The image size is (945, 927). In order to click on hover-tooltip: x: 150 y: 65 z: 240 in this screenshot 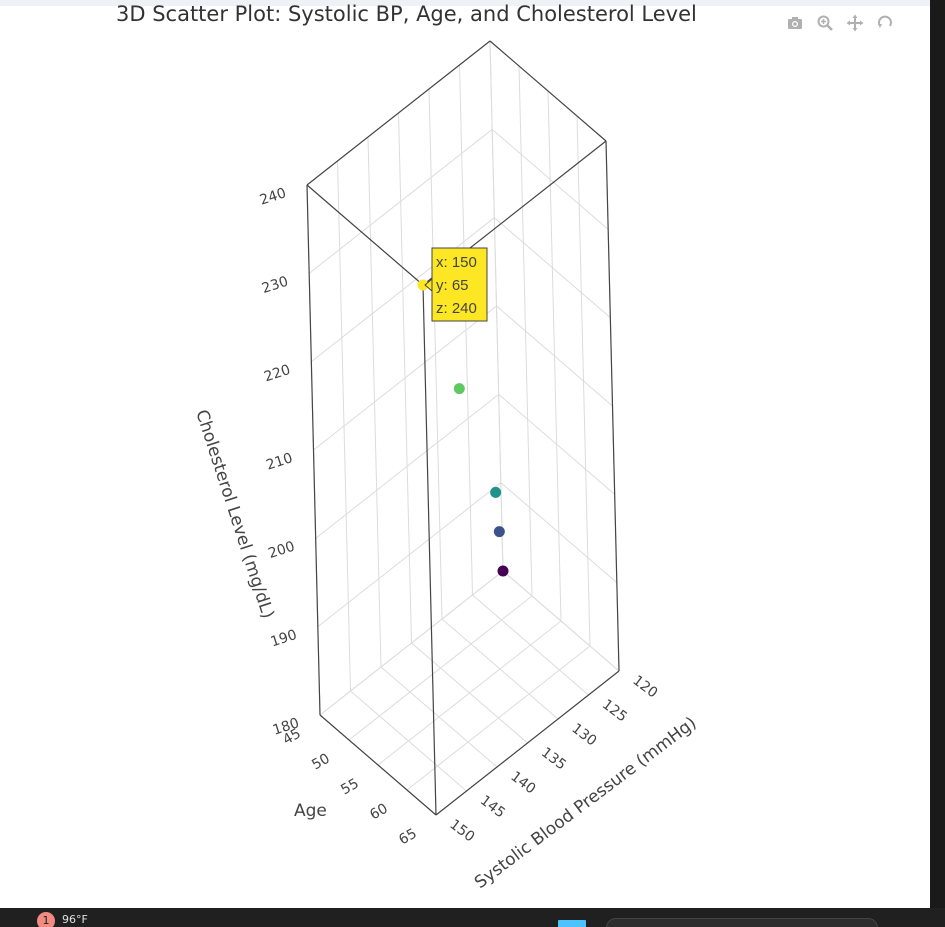, I will do `click(456, 284)`.